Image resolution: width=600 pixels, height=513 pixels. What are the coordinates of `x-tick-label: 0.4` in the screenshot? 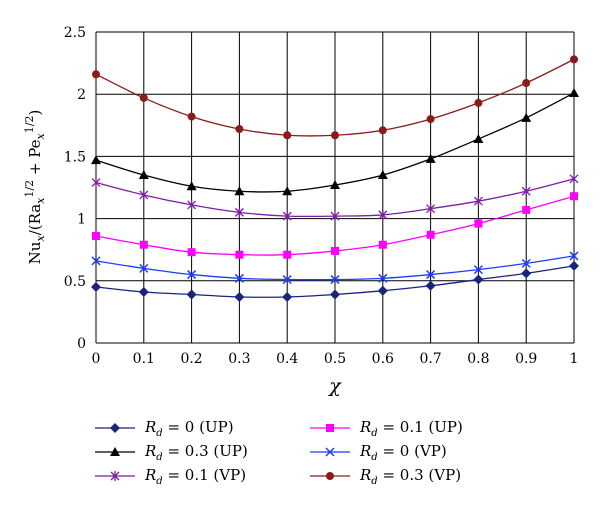 It's located at (287, 359).